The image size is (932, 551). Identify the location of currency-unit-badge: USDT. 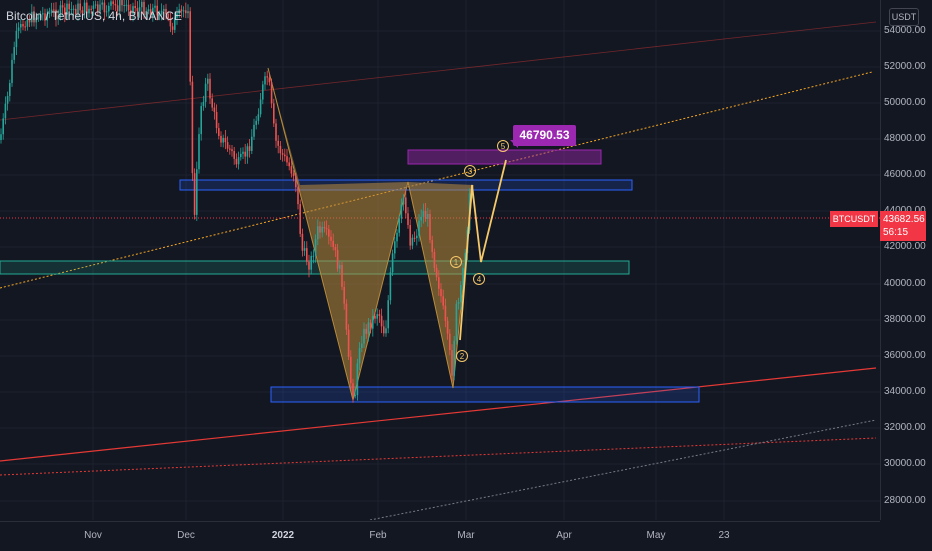
(904, 17).